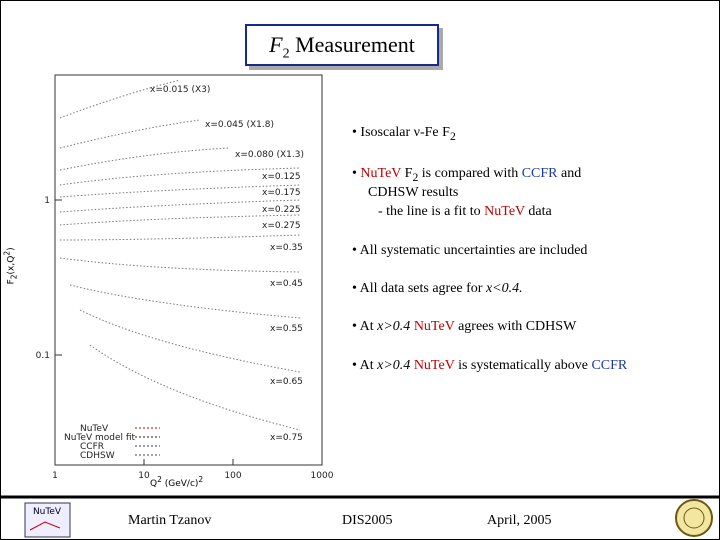 The height and width of the screenshot is (540, 720). What do you see at coordinates (286, 54) in the screenshot?
I see `title-sub: 2` at bounding box center [286, 54].